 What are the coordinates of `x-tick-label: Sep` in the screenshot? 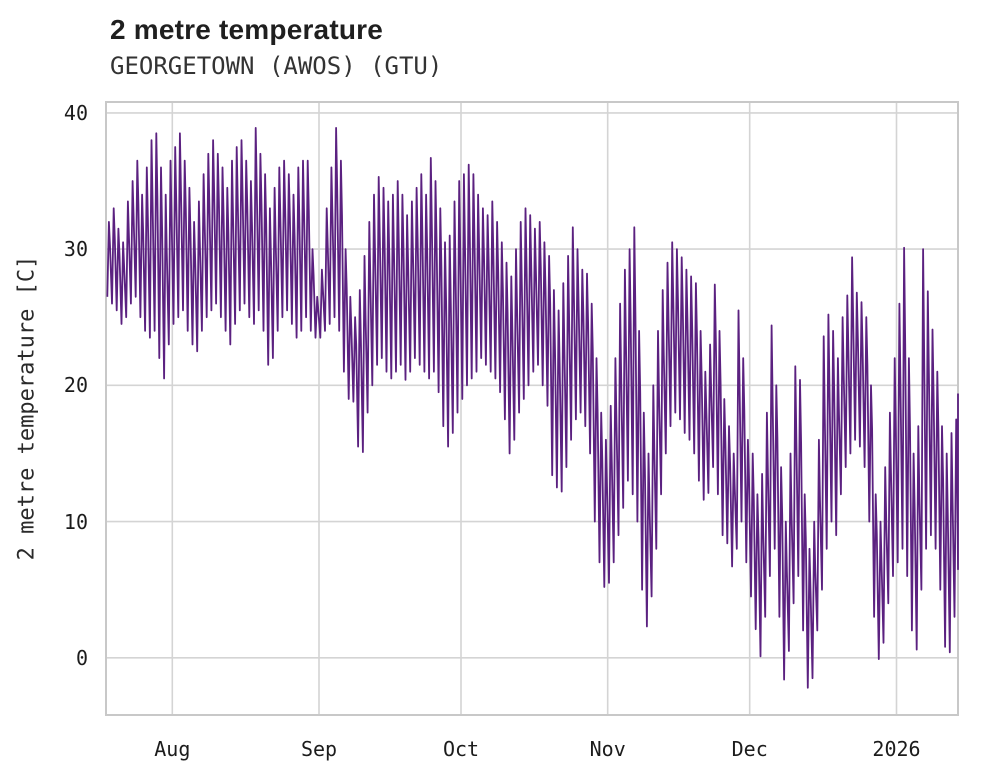 It's located at (319, 749).